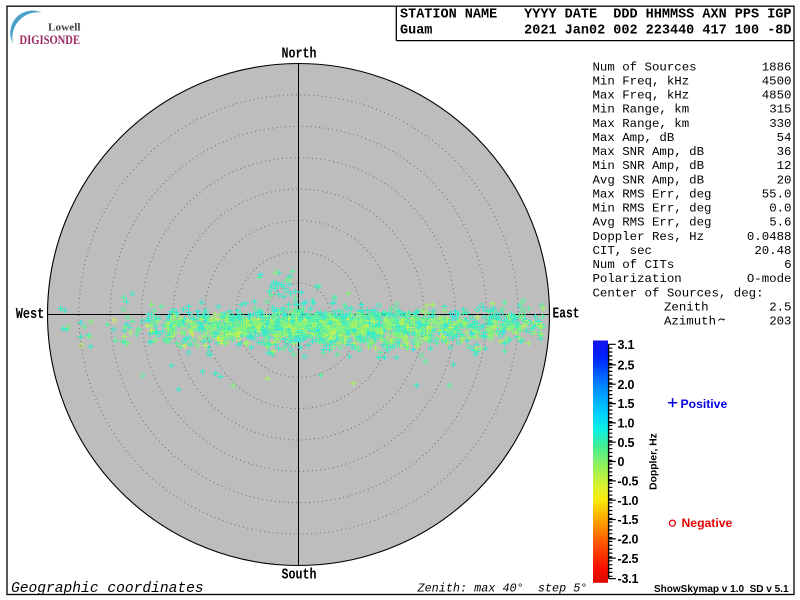 This screenshot has width=800, height=600. What do you see at coordinates (626, 443) in the screenshot?
I see `svg-text: 0.5` at bounding box center [626, 443].